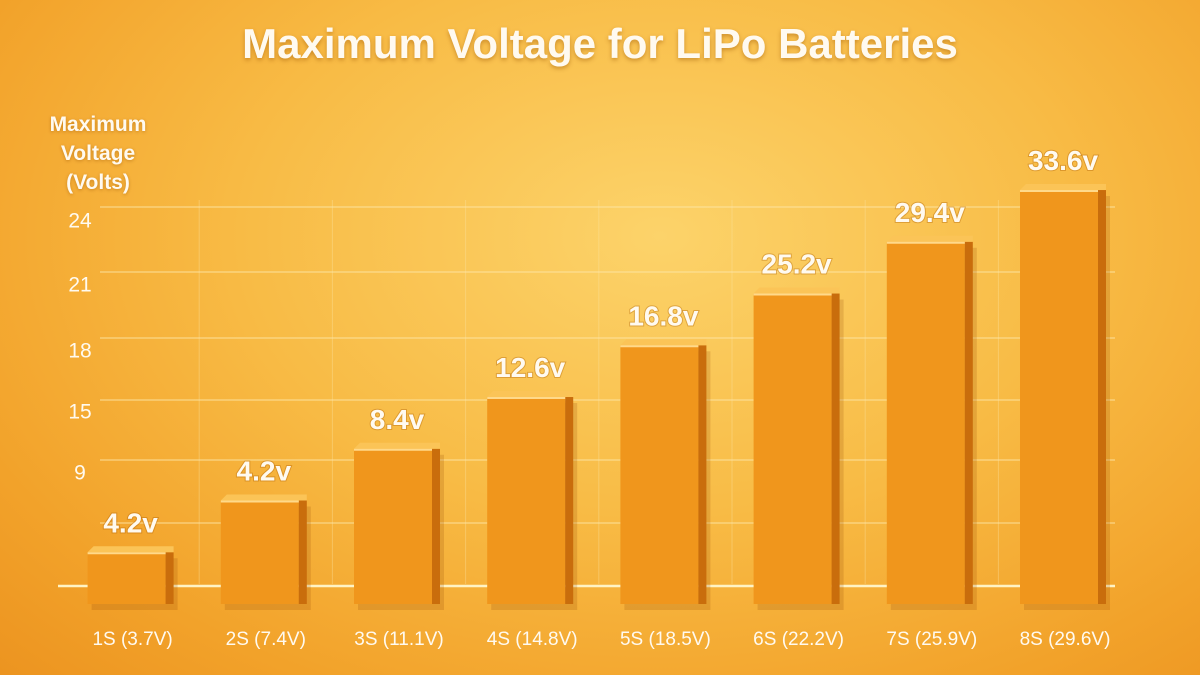 The image size is (1200, 675). Describe the element at coordinates (79, 351) in the screenshot. I see `y-tick-label: 18` at that location.